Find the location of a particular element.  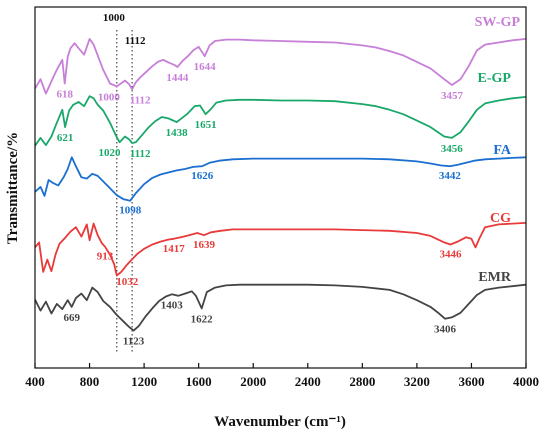

x-tick-label-1600: 1600 is located at coordinates (199, 381).